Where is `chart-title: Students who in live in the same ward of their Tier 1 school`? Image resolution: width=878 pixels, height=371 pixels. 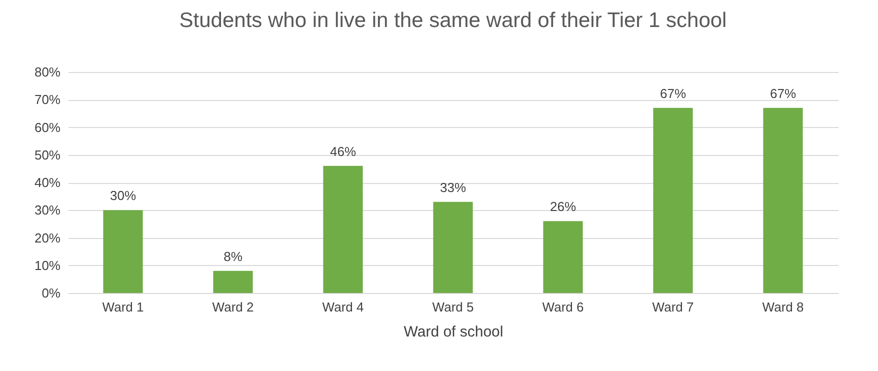 chart-title: Students who in live in the same ward of their Tier 1 school is located at coordinates (453, 20).